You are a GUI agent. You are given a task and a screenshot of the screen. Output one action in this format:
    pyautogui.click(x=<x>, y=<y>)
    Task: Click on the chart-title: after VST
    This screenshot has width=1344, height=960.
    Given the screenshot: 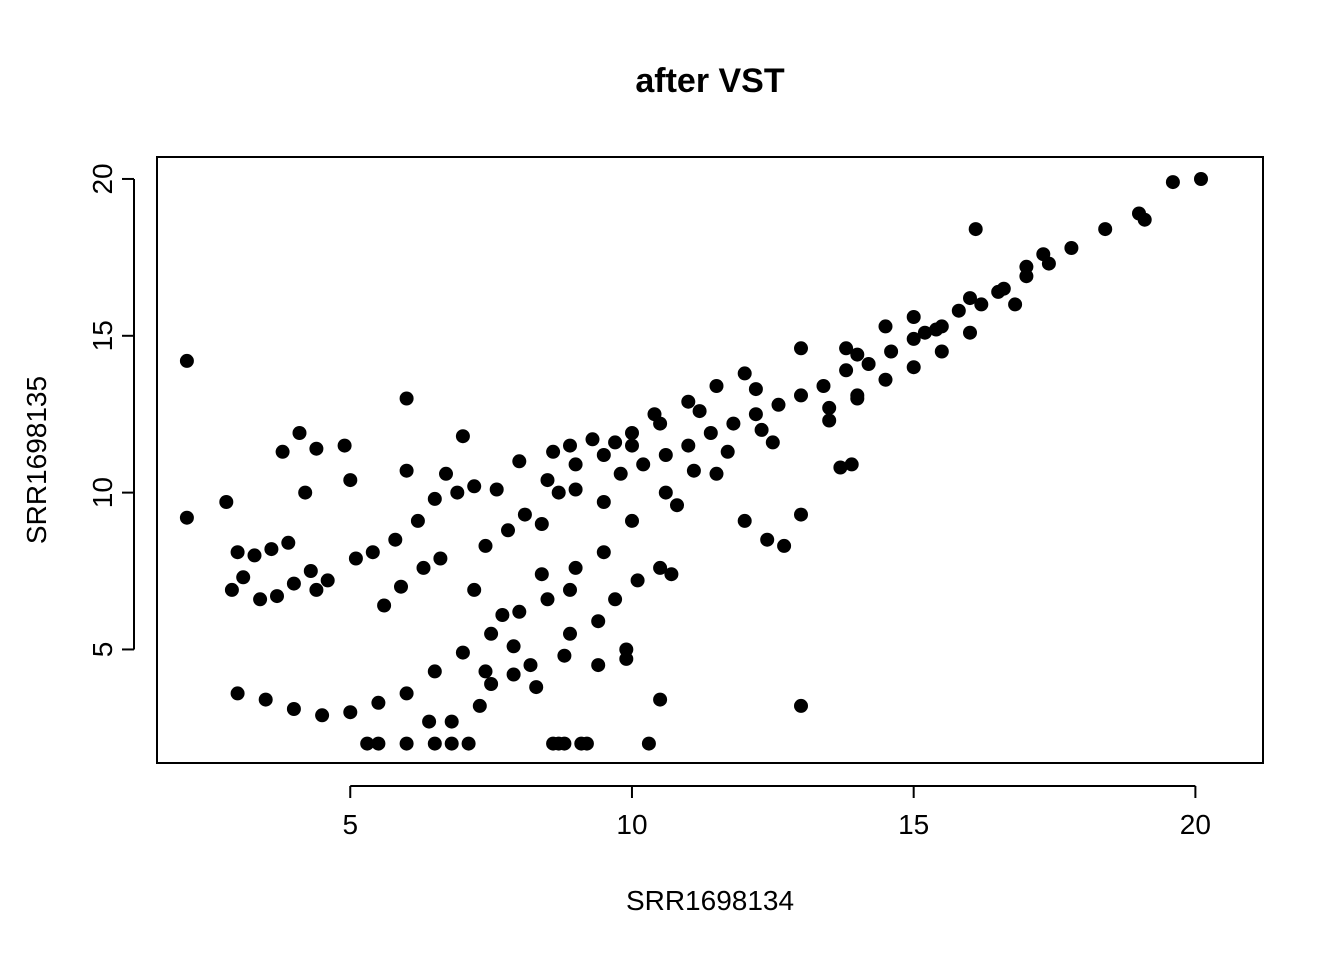 What is the action you would take?
    pyautogui.click(x=709, y=81)
    